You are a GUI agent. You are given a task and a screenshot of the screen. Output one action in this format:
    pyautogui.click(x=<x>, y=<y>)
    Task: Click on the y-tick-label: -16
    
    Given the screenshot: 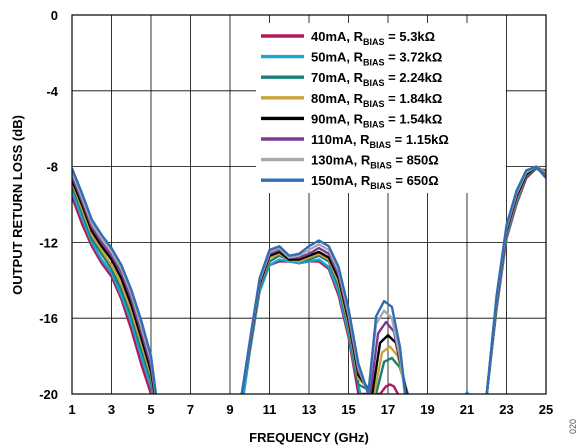 What is the action you would take?
    pyautogui.click(x=48, y=318)
    